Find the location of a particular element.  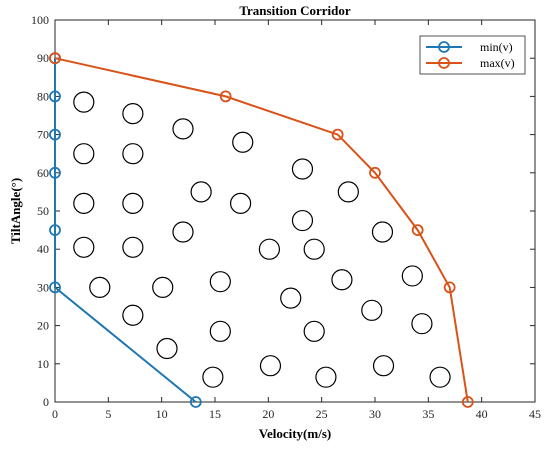

y-tick-label: 40 is located at coordinates (43, 249).